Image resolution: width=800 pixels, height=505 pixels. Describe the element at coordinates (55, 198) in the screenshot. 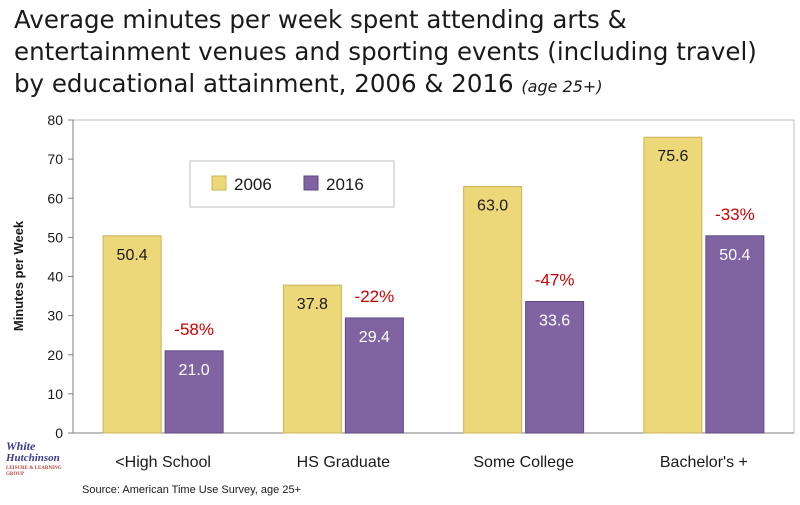

I see `y-tick-label: 60` at that location.